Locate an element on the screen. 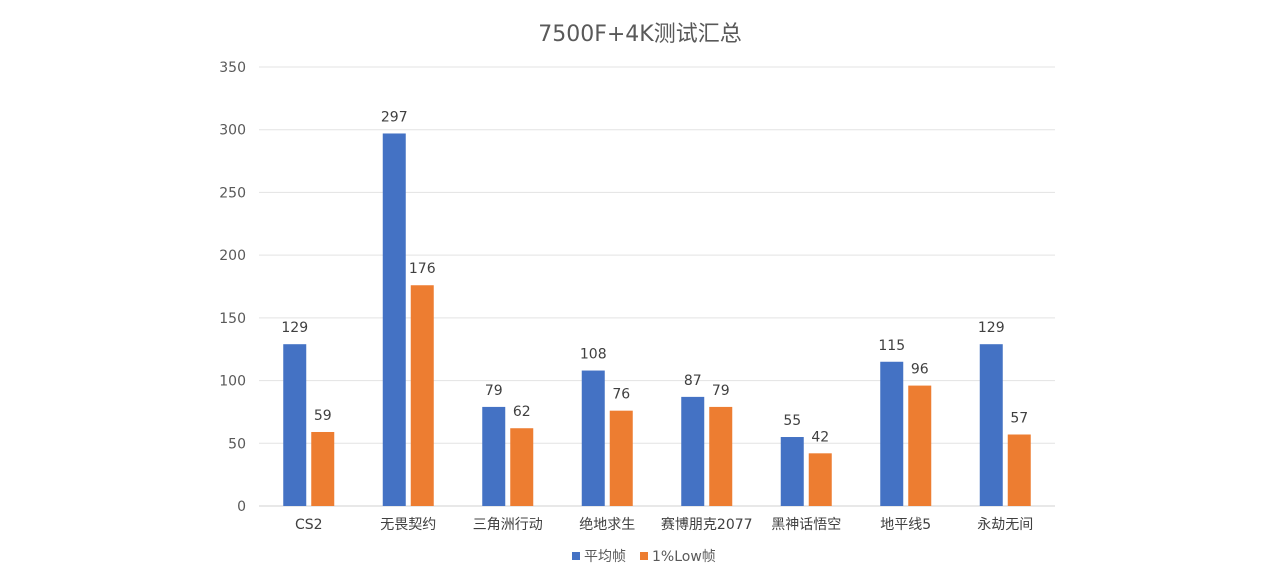  data-label: 59 is located at coordinates (323, 416).